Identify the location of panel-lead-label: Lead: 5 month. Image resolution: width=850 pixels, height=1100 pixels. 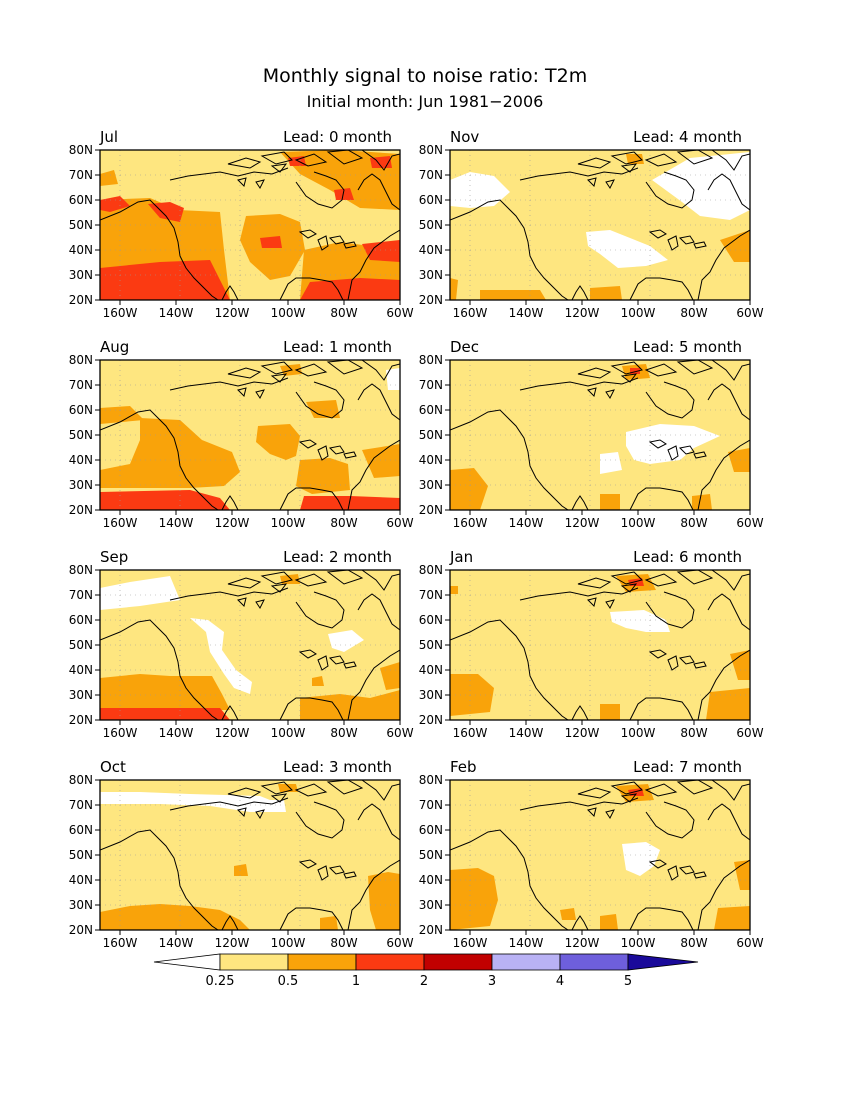
(687, 347).